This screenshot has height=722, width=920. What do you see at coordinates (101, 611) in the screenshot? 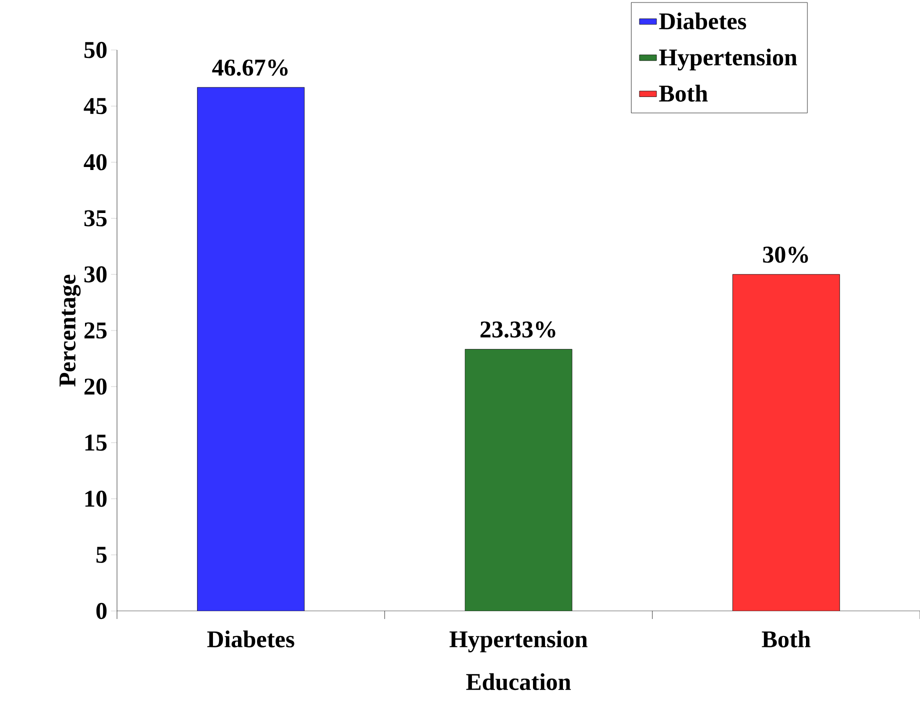
I see `y-tick-label: 0` at bounding box center [101, 611].